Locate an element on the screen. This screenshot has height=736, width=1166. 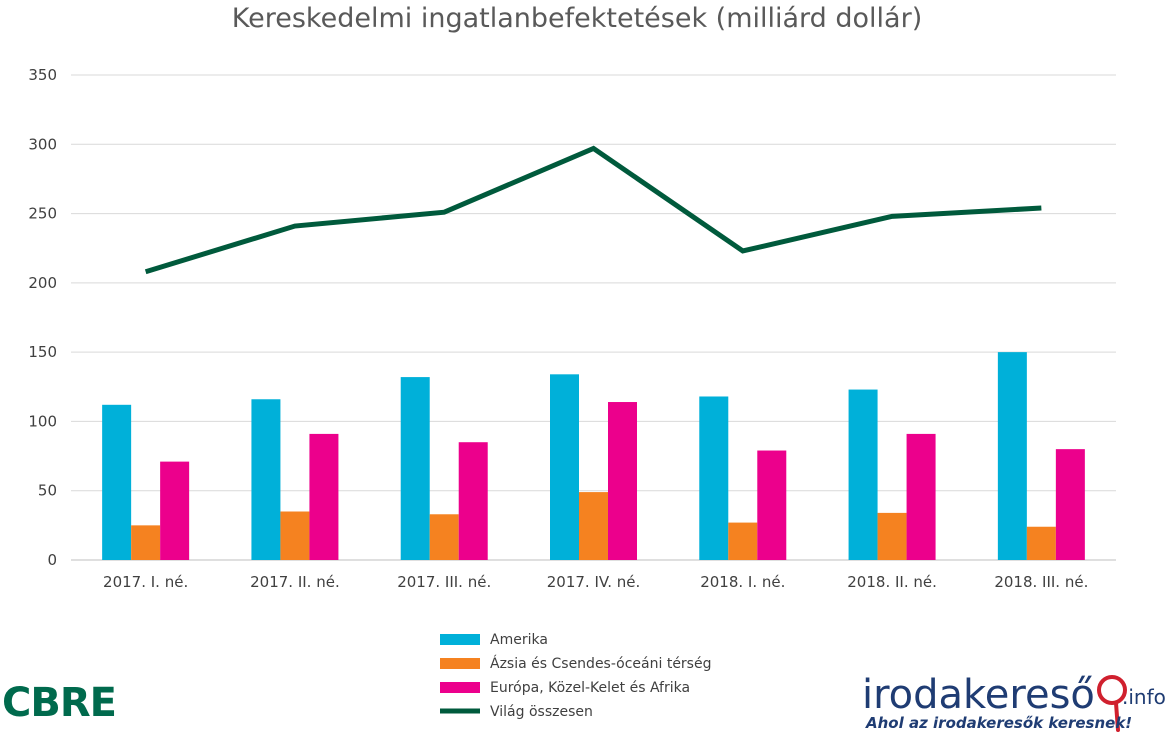
x-tick-label: 2017. I. né. is located at coordinates (145, 582).